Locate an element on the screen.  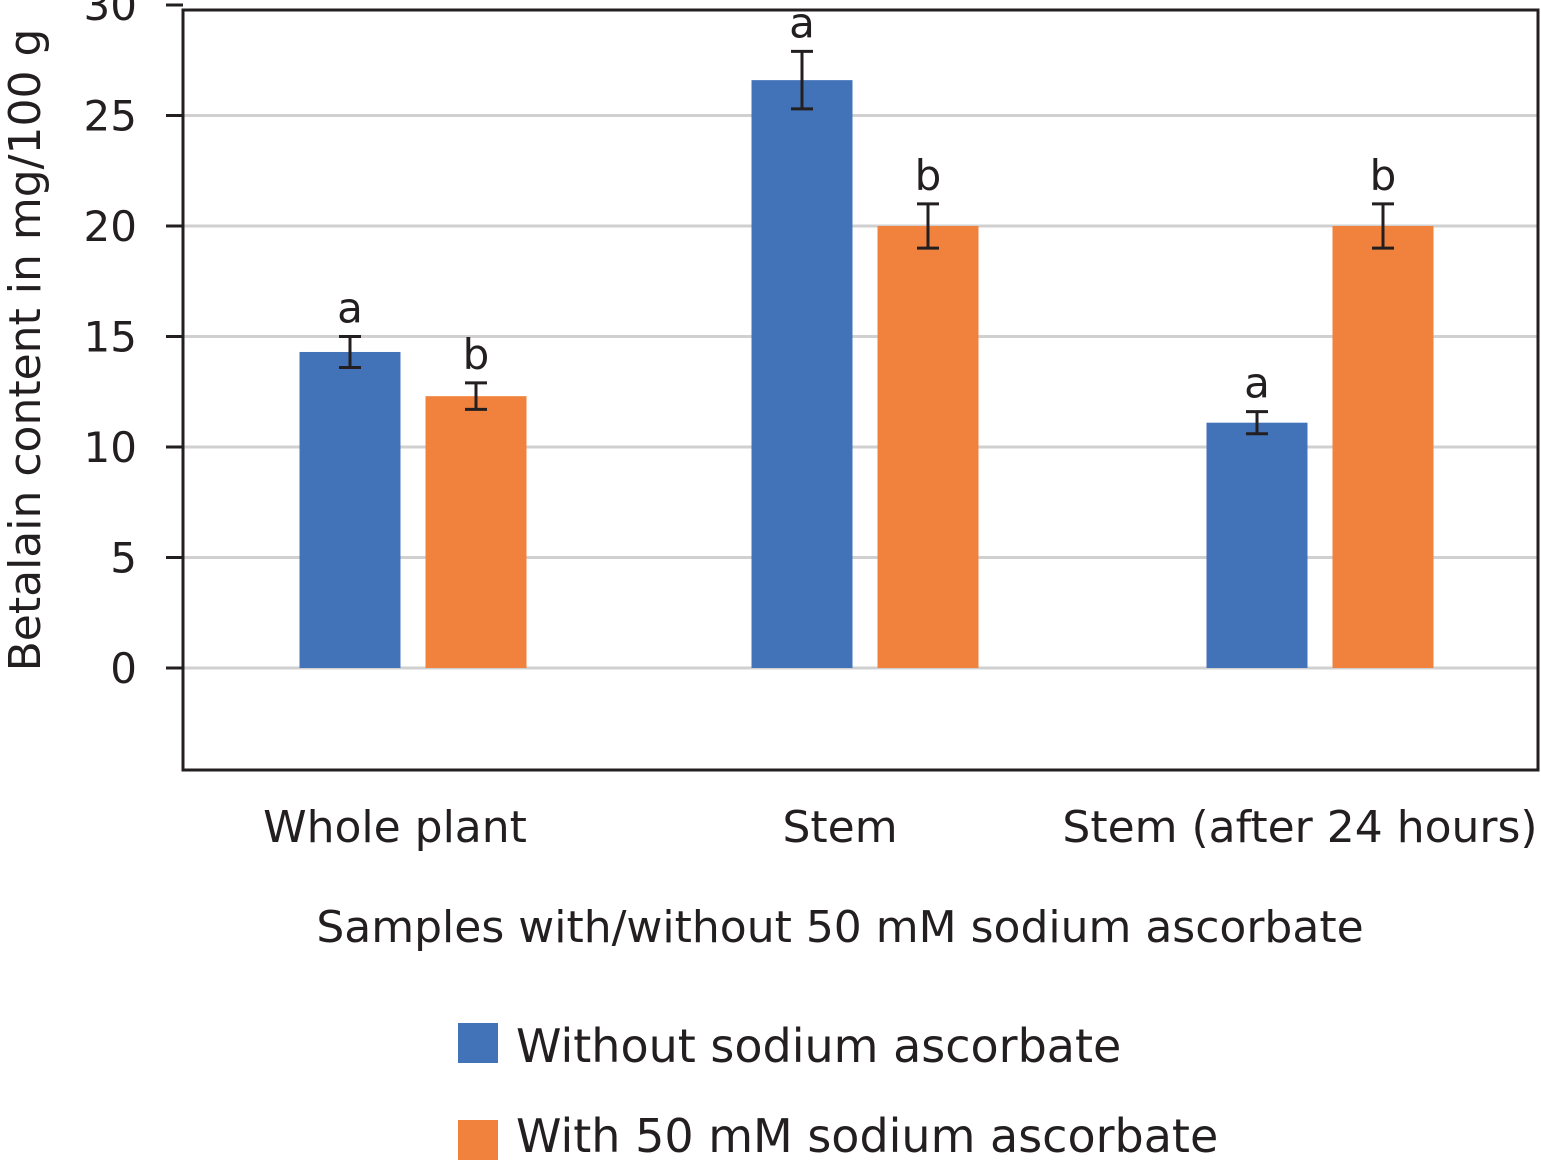
x-category-labels: Whole plant Stem Stem (after 24 hours) is located at coordinates (900, 827).